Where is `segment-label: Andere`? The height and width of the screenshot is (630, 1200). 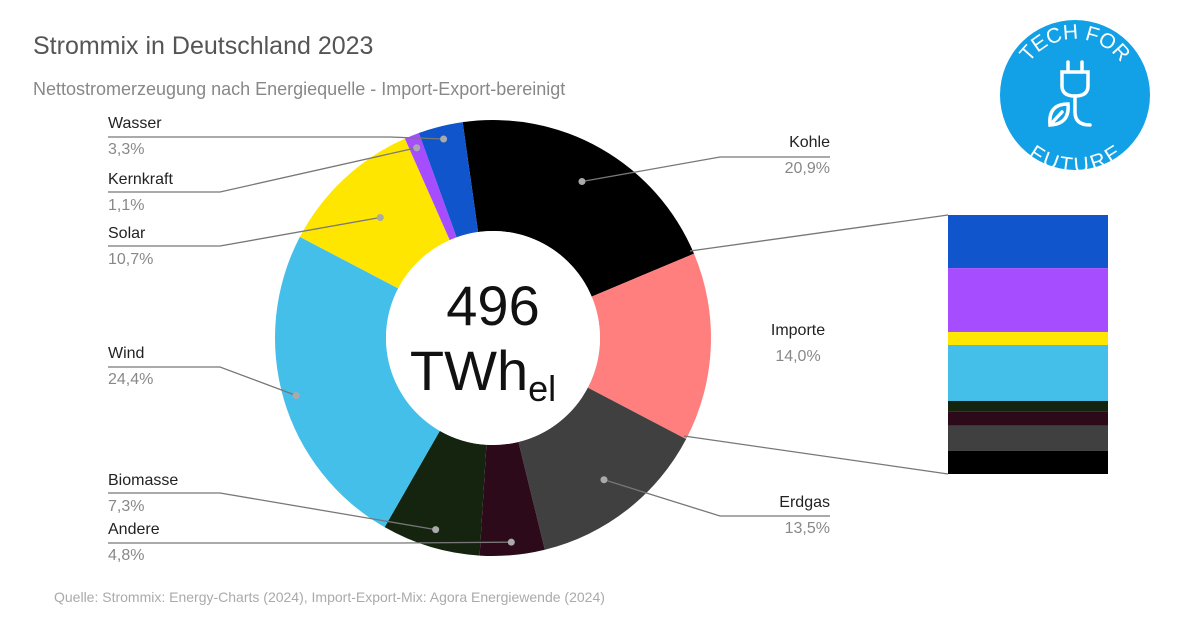 segment-label: Andere is located at coordinates (134, 529).